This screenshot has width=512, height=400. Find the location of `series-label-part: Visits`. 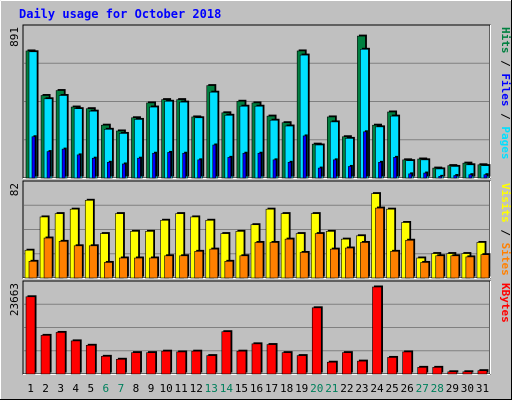

series-label-part: Visits is located at coordinates (505, 203).